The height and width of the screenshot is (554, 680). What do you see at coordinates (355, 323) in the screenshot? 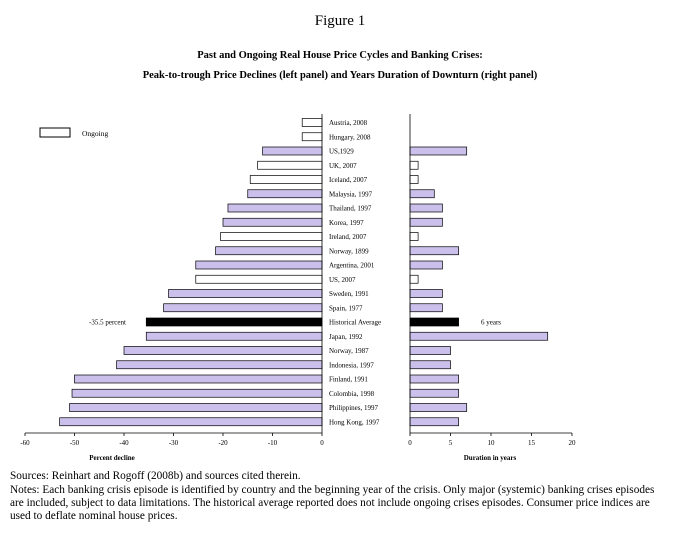
I see `category-label-historical-average: Historical Average` at bounding box center [355, 323].